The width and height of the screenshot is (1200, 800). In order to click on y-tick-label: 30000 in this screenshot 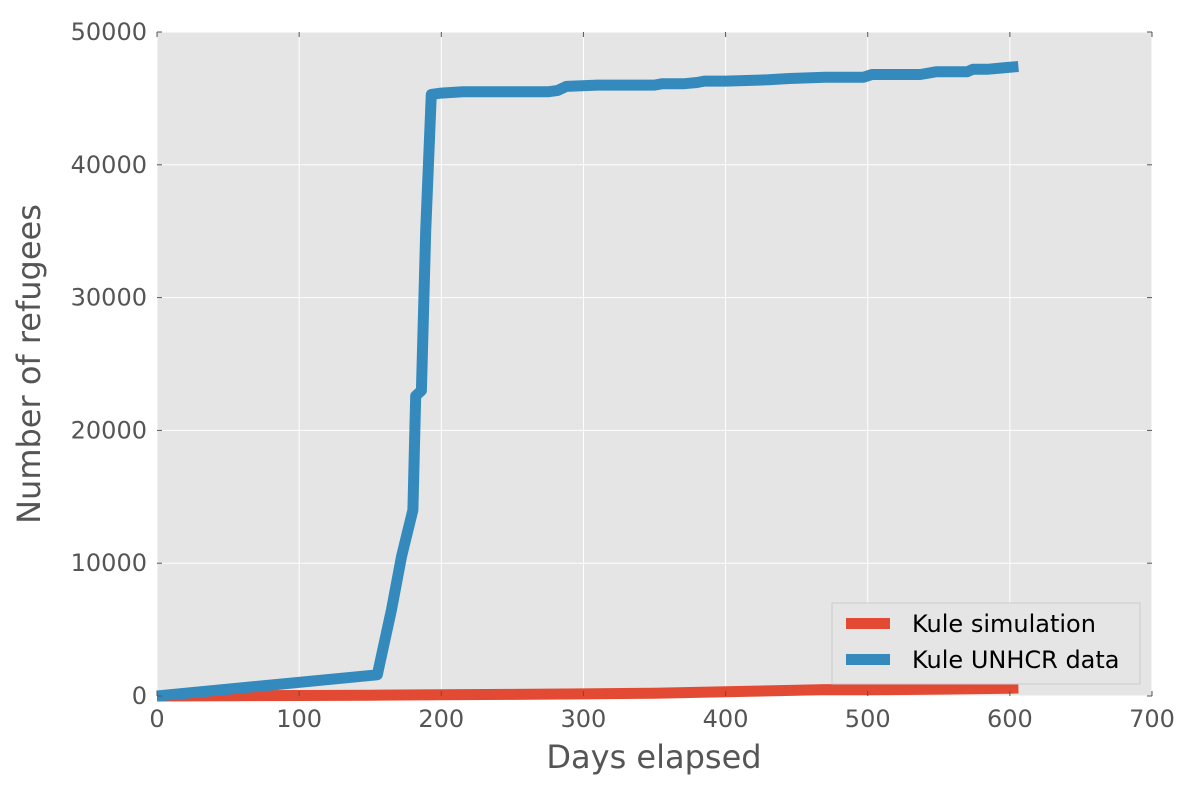, I will do `click(109, 298)`.